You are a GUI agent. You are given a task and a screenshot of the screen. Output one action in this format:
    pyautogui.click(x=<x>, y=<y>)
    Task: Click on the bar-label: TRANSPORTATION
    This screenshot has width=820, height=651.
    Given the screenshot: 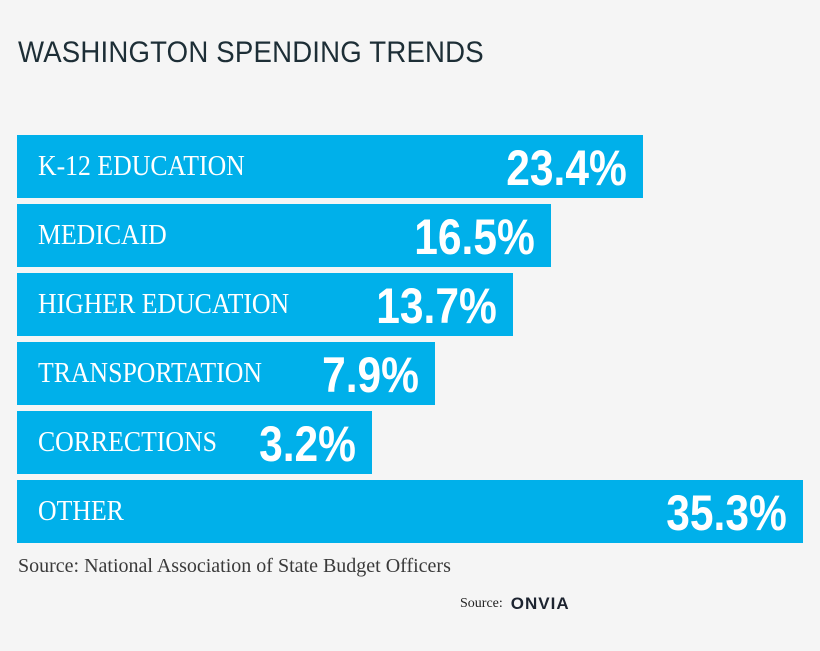 What is the action you would take?
    pyautogui.click(x=150, y=373)
    